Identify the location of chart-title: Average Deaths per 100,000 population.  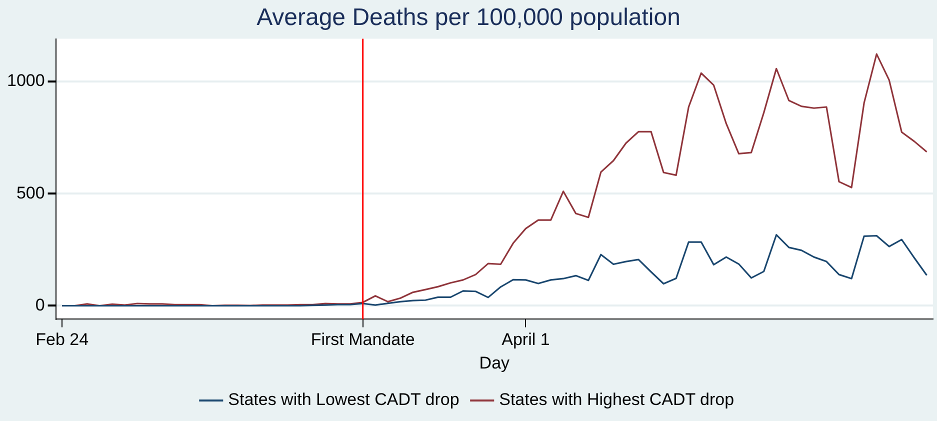
(468, 18).